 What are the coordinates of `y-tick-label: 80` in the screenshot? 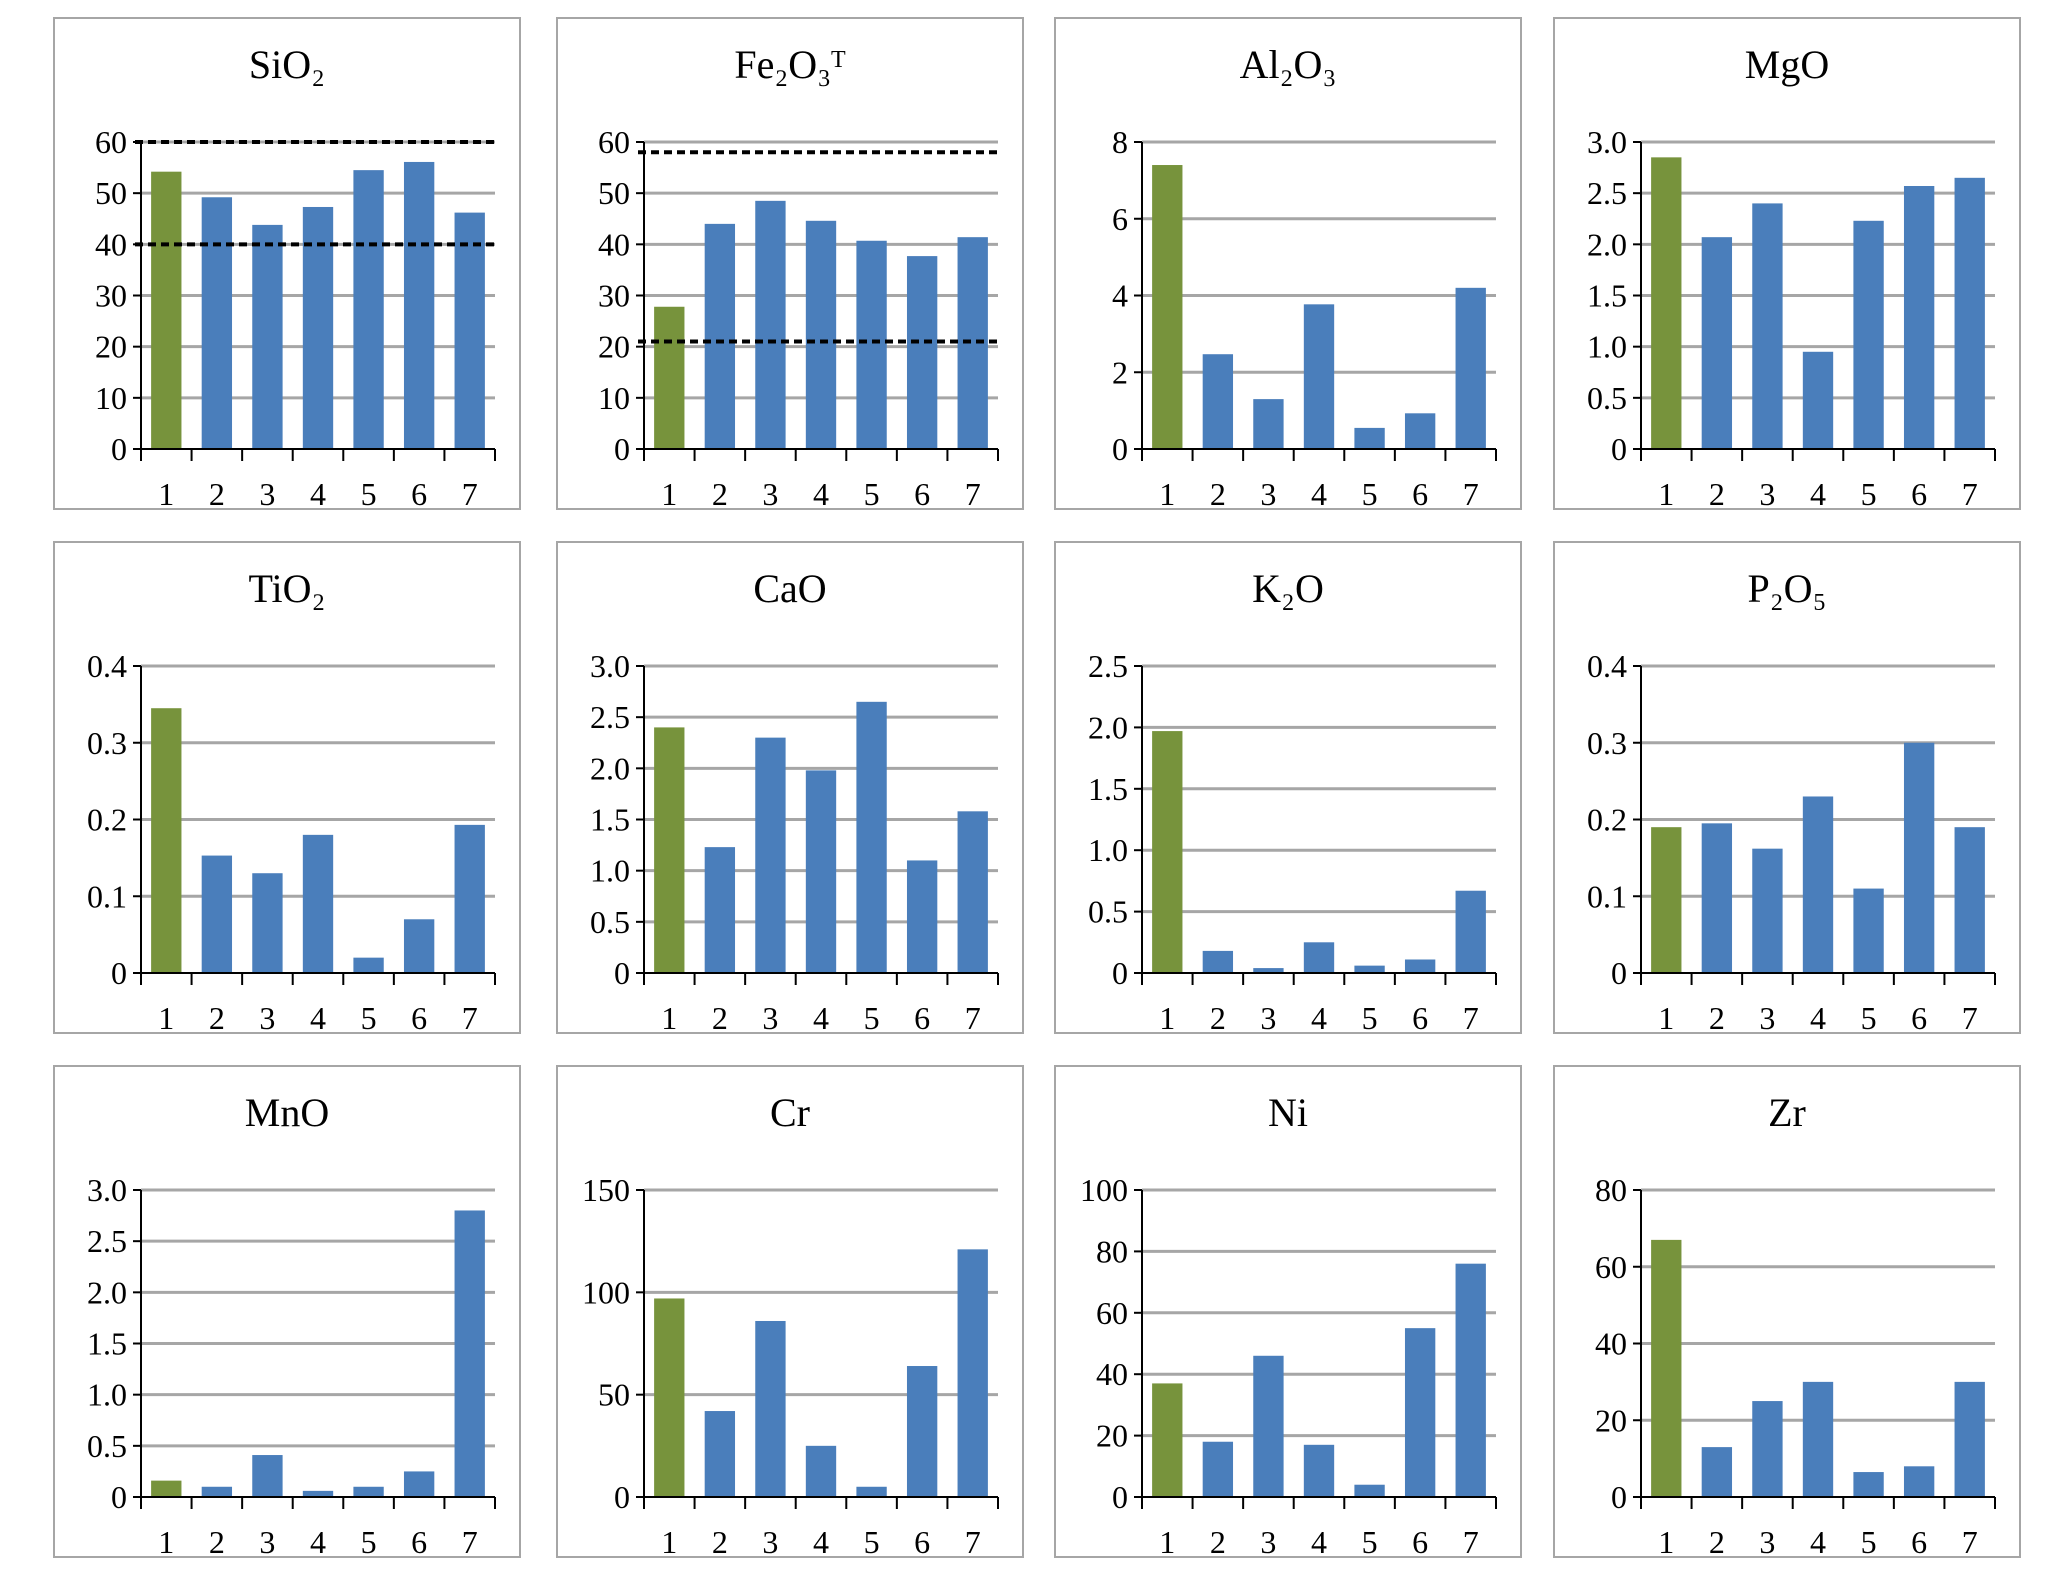 It's located at (1611, 1190).